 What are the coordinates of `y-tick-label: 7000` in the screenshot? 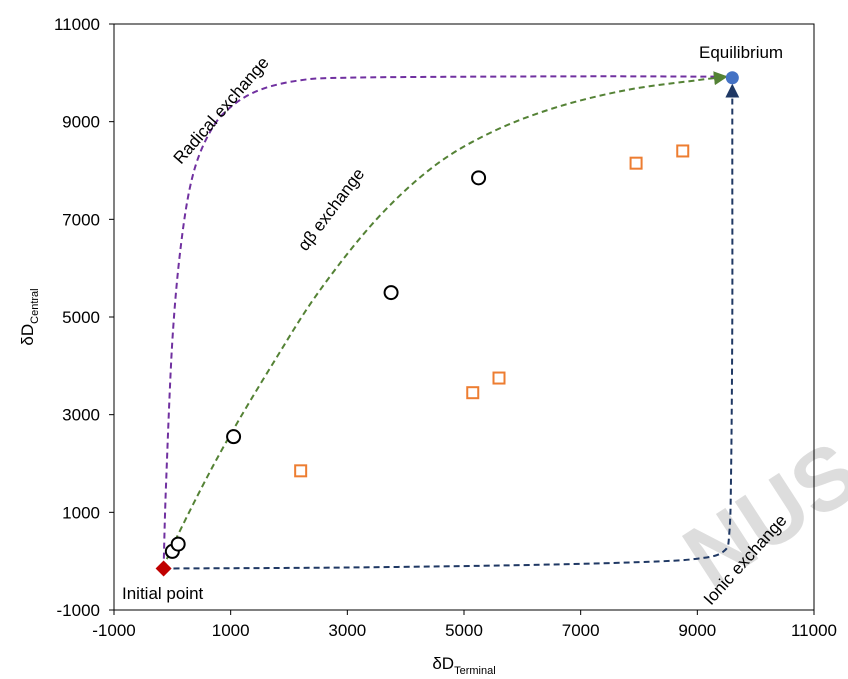 It's located at (81, 219).